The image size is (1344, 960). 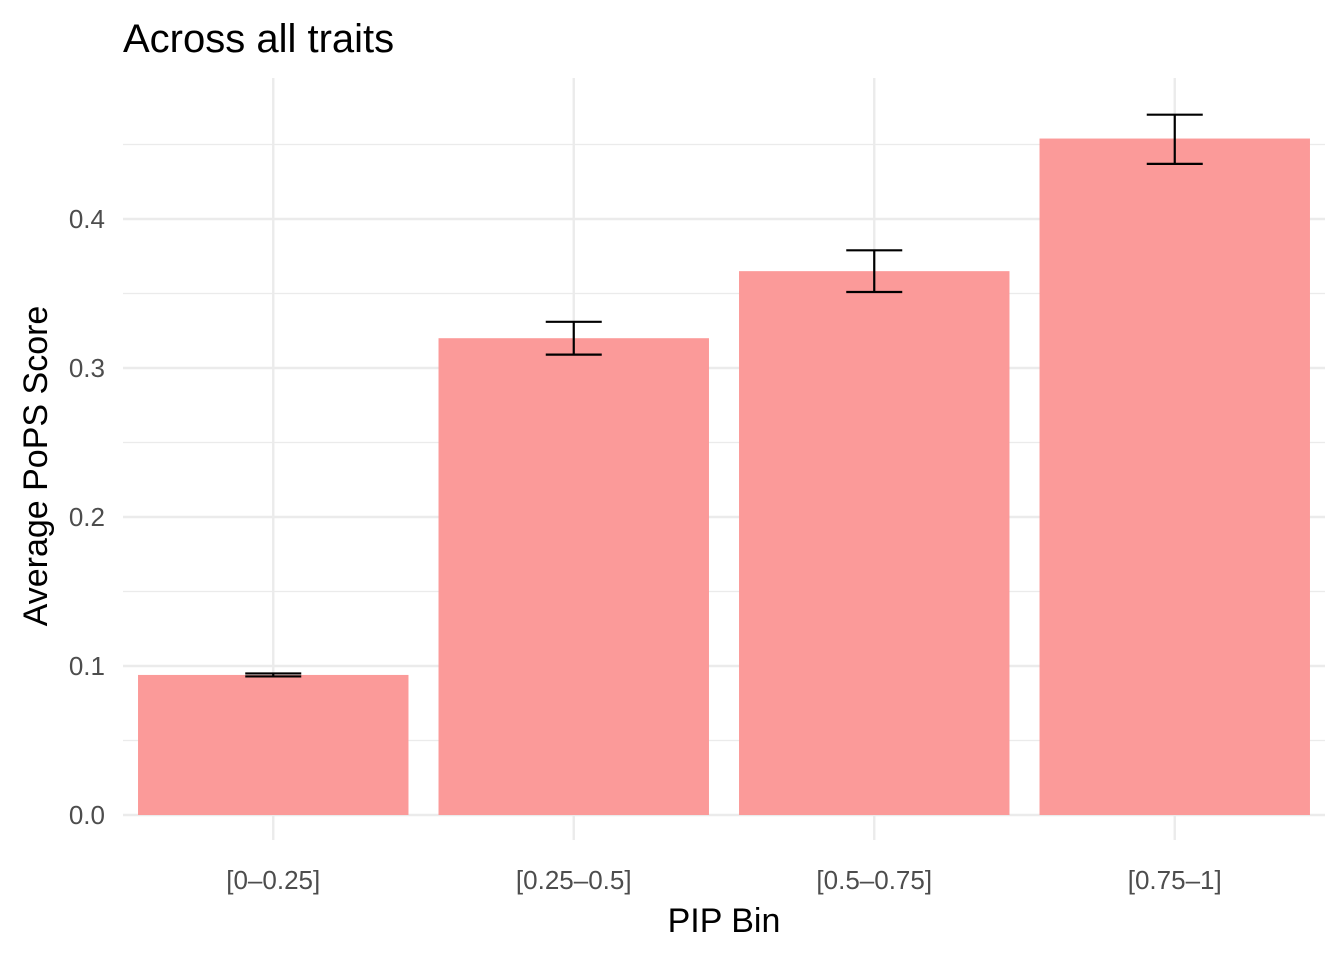 What do you see at coordinates (724, 921) in the screenshot?
I see `x-axis-label: PIP Bin` at bounding box center [724, 921].